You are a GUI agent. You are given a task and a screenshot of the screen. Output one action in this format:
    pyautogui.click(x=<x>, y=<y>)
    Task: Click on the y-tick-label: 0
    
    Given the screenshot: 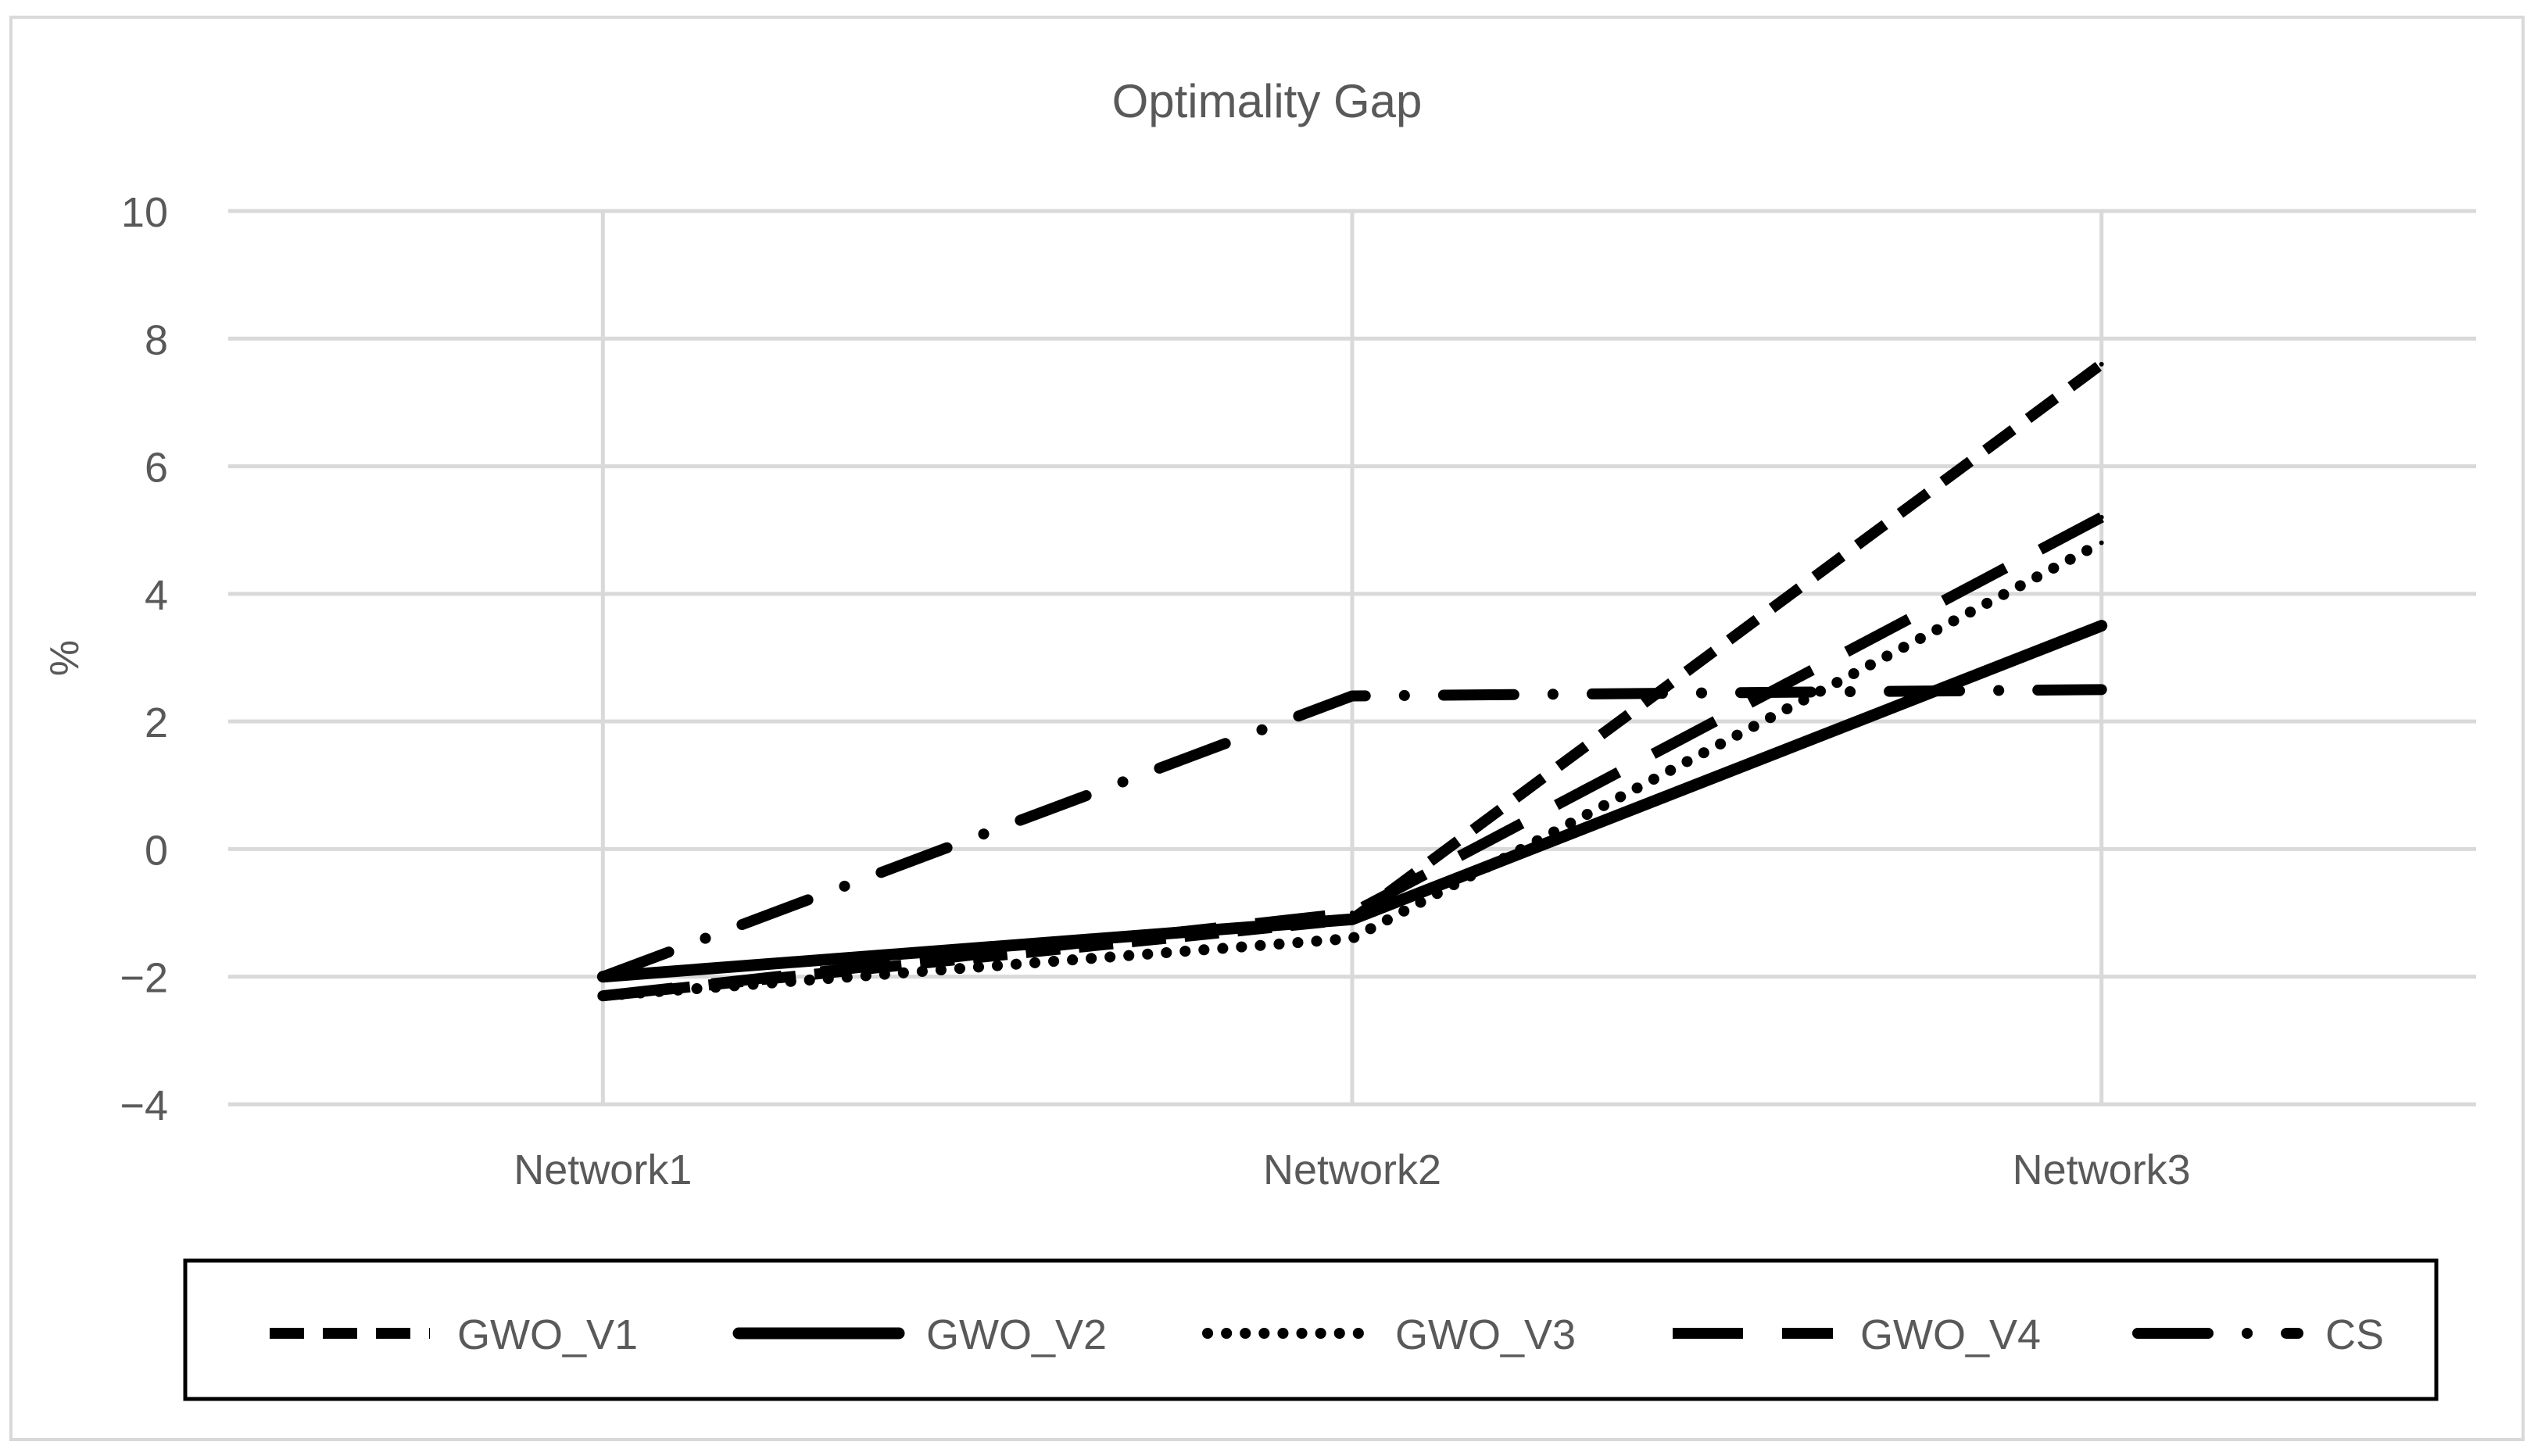 What is the action you would take?
    pyautogui.click(x=156, y=850)
    